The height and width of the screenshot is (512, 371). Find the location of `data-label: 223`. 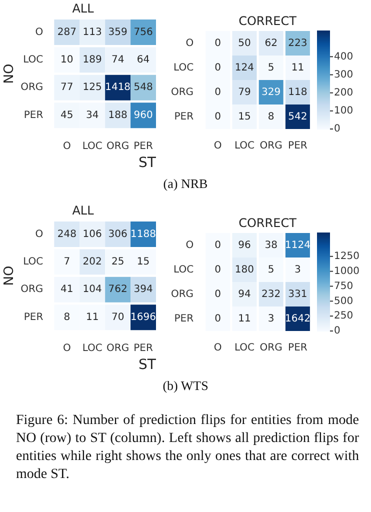

data-label: 223 is located at coordinates (298, 43).